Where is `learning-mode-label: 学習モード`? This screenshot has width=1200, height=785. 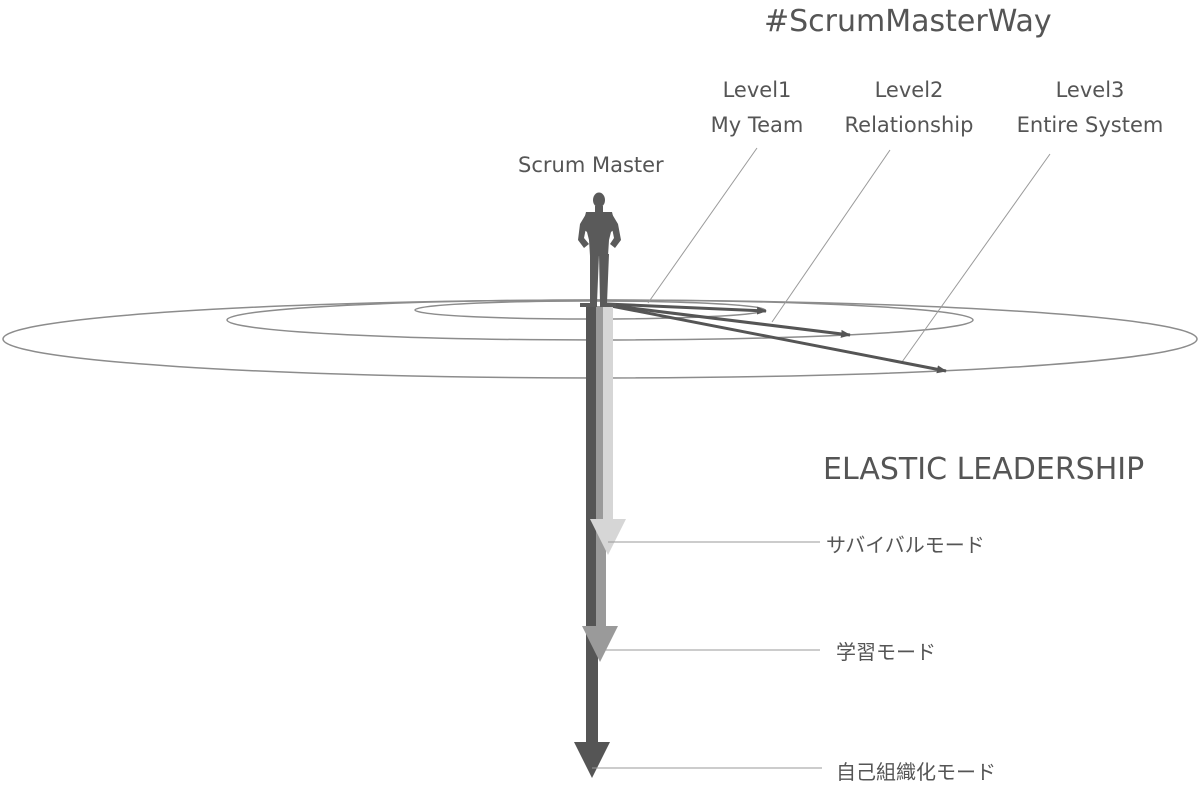
learning-mode-label: 学習モード is located at coordinates (886, 652).